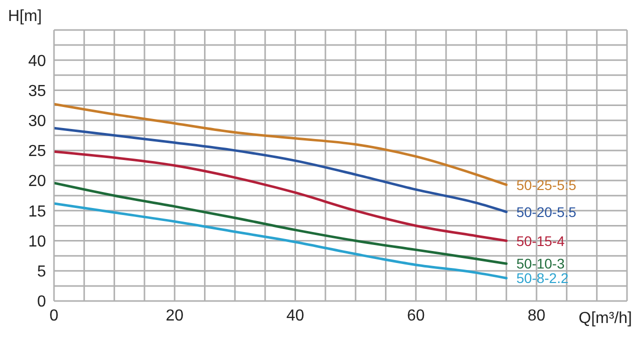 Image resolution: width=640 pixels, height=338 pixels. What do you see at coordinates (41, 302) in the screenshot?
I see `y-tick-label: 0` at bounding box center [41, 302].